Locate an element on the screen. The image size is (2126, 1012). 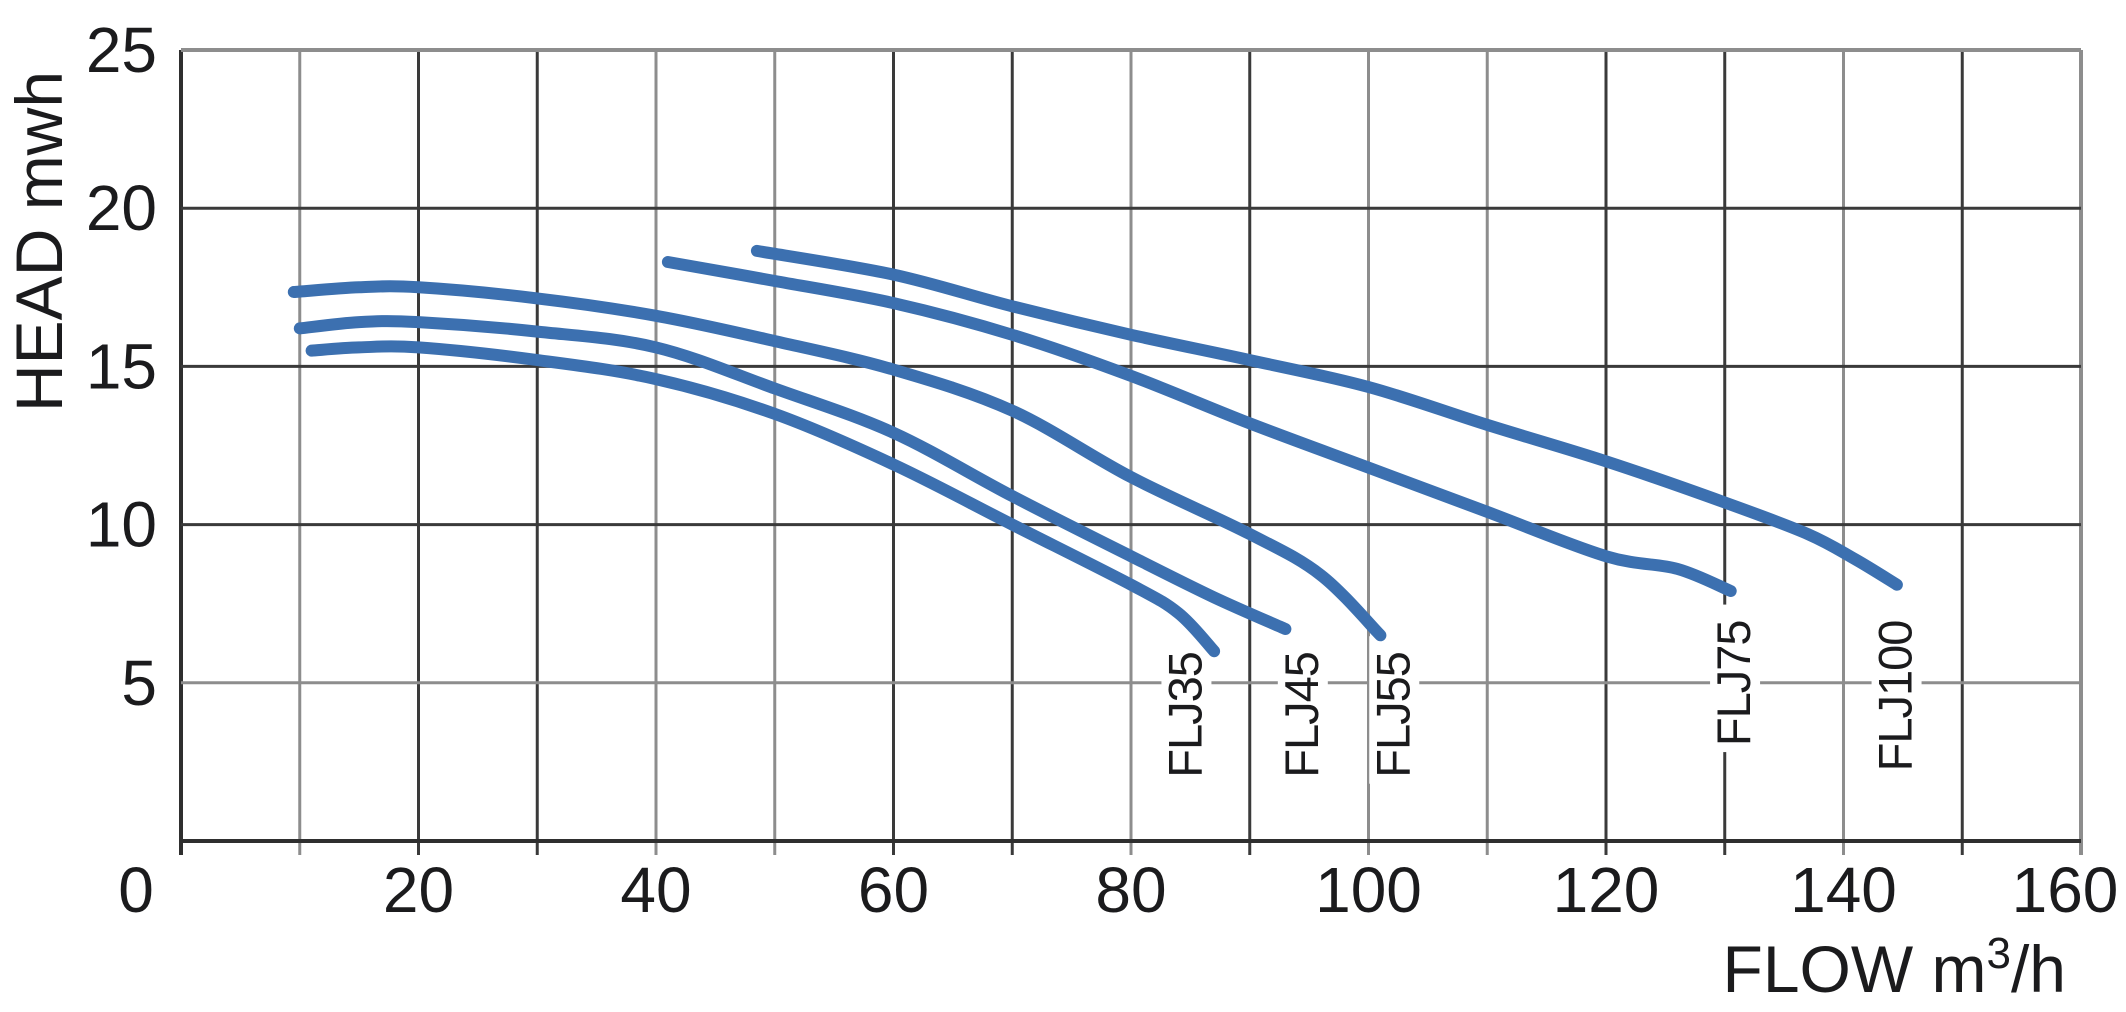
curve-label-flj100: FLJ100 is located at coordinates (1895, 691).